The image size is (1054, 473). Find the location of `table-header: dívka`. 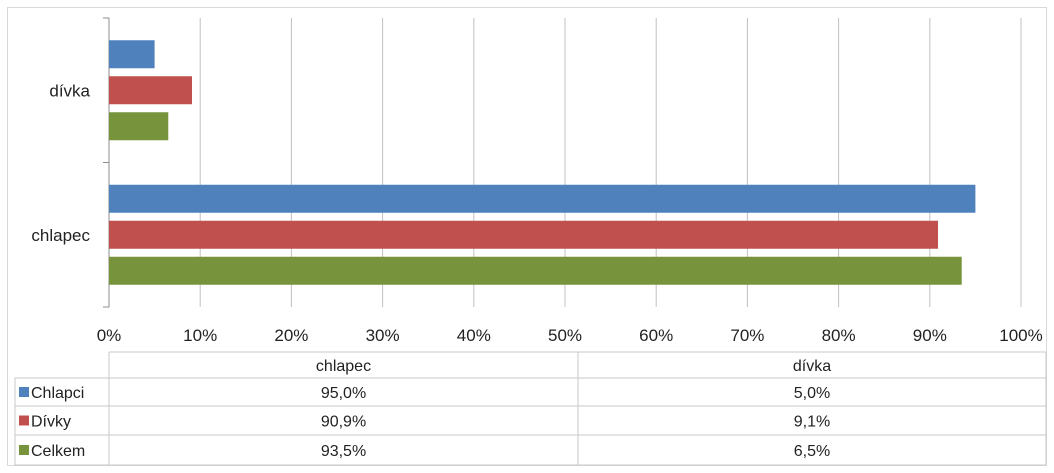

table-header: dívka is located at coordinates (812, 366).